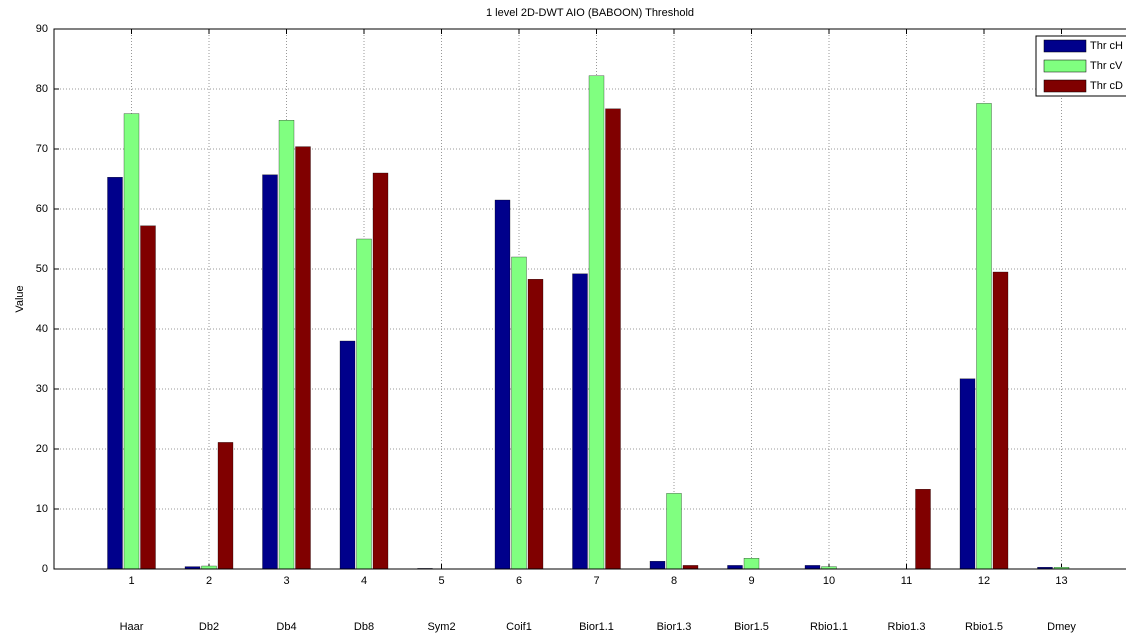  I want to click on legend-label: Thr cH, so click(1106, 46).